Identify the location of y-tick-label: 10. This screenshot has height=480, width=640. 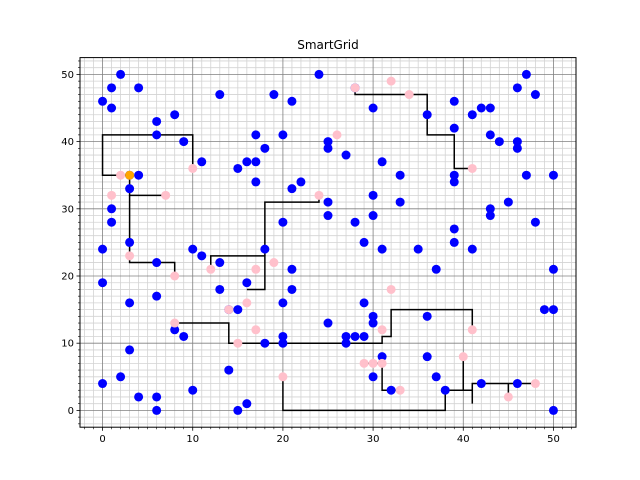
(67, 344).